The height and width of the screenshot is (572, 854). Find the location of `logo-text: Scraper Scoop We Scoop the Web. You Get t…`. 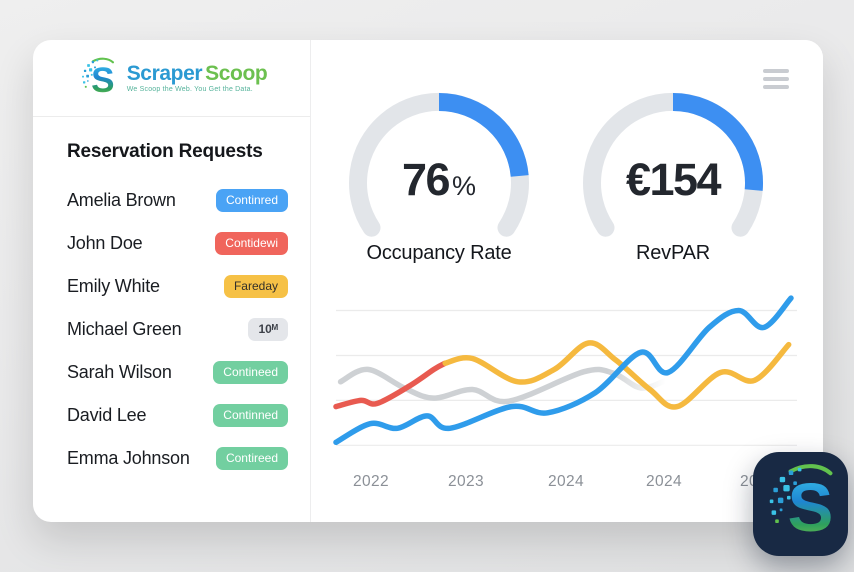

logo-text: Scraper Scoop We Scoop the Web. You Get t… is located at coordinates (197, 78).